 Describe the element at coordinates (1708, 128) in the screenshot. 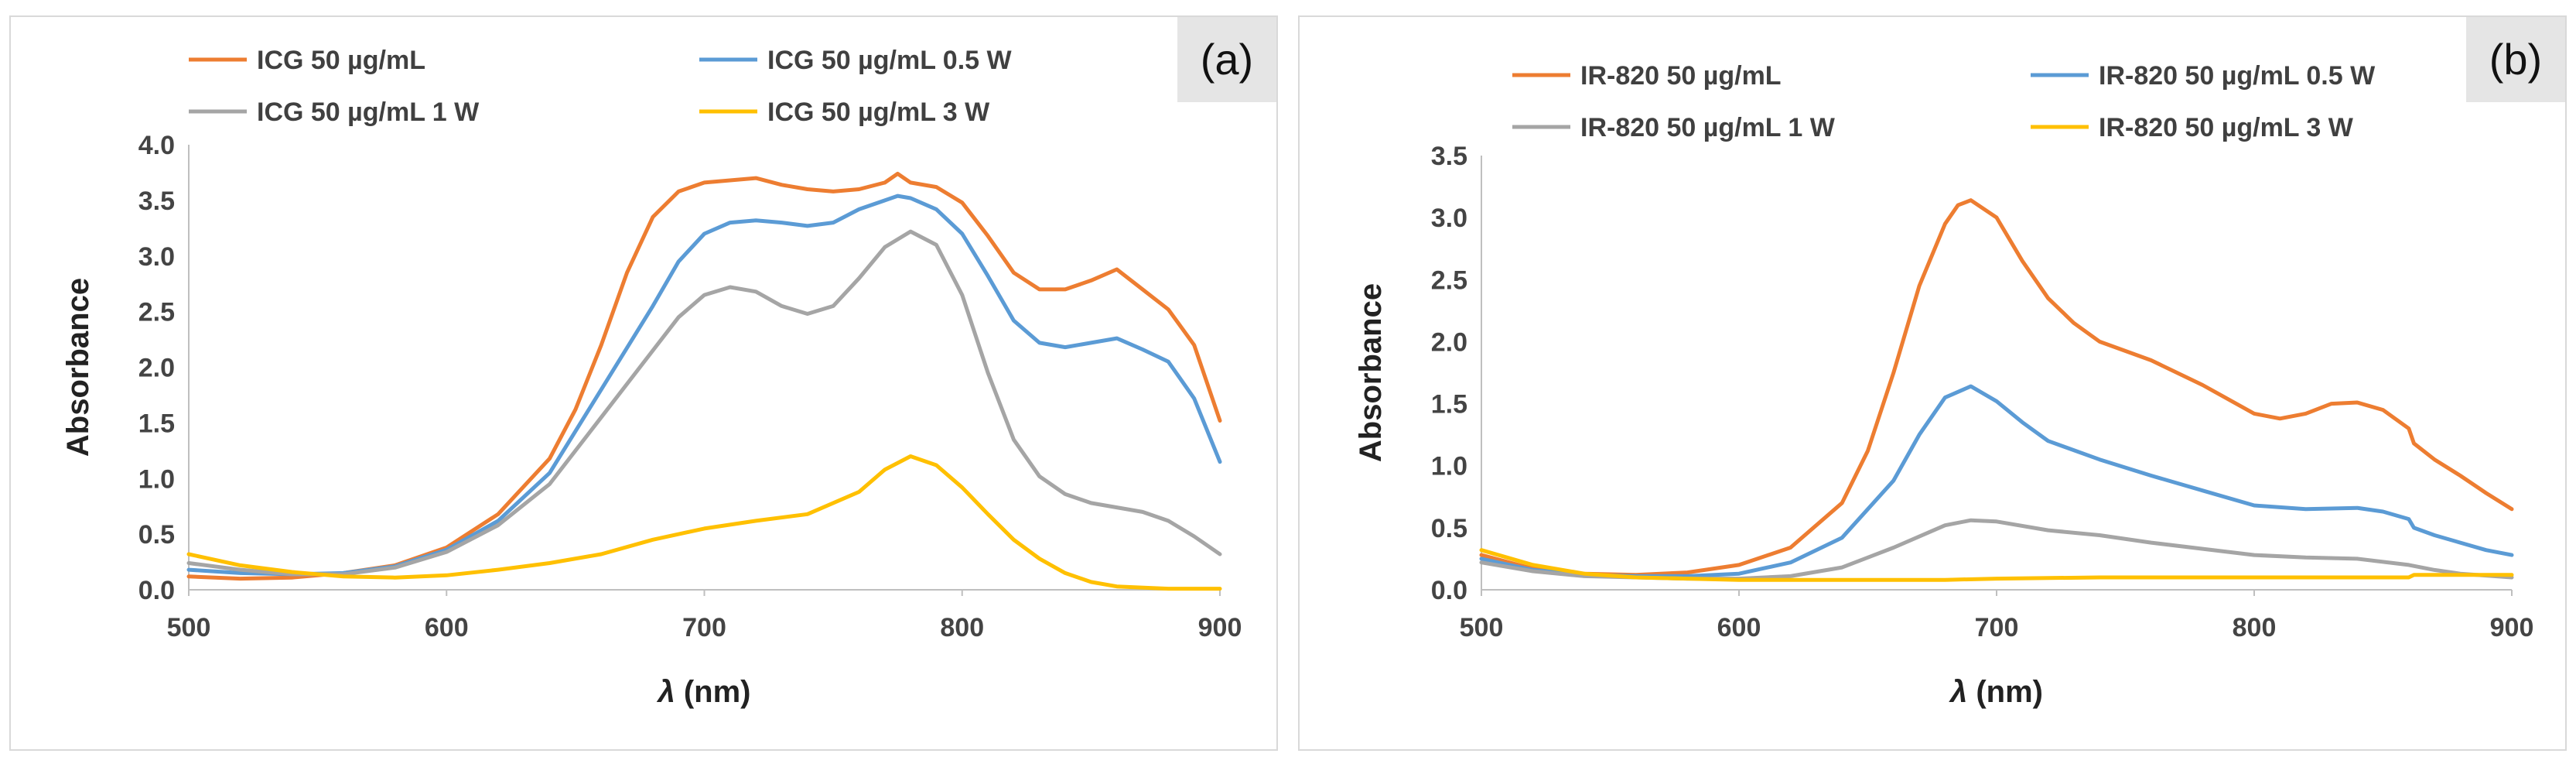

I see `legend-label: IR-820 50 µg/mL 1 W` at that location.